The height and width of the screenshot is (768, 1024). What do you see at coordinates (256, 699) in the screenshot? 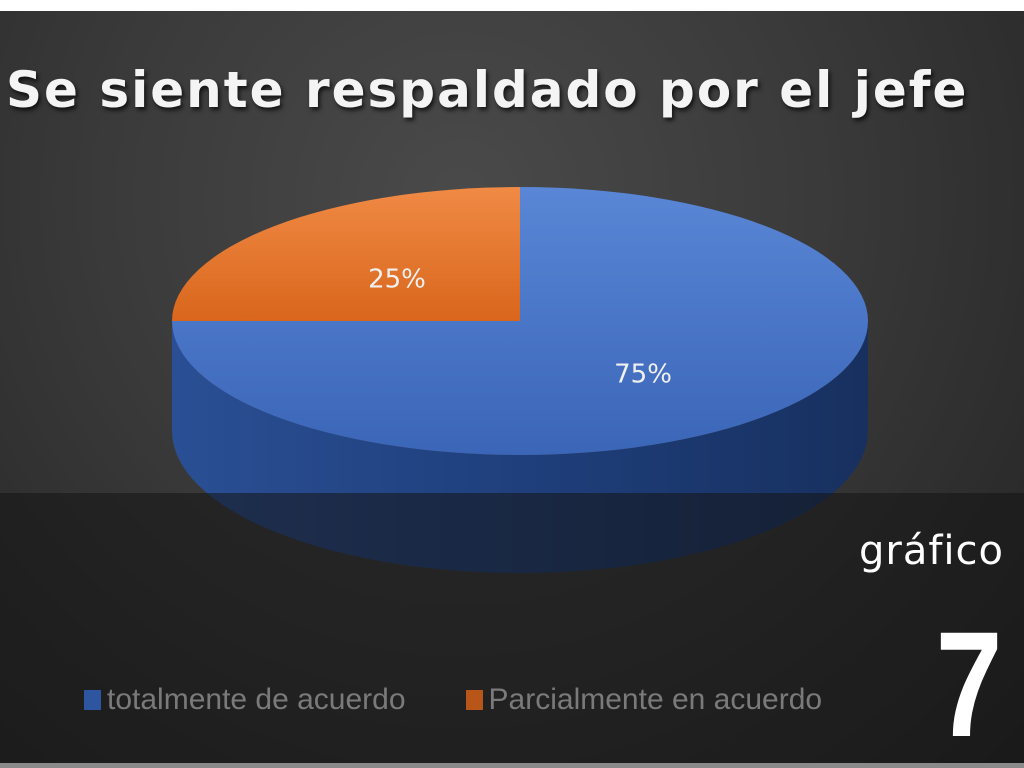
I see `legend-label: totalmente de acuerdo` at bounding box center [256, 699].